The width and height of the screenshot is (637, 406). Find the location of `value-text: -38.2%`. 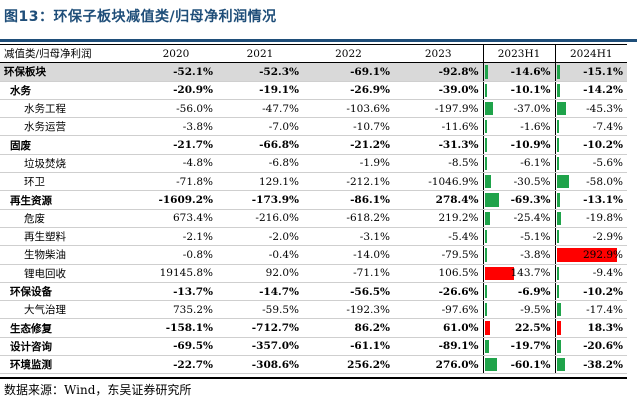

value-text: -38.2% is located at coordinates (603, 364).